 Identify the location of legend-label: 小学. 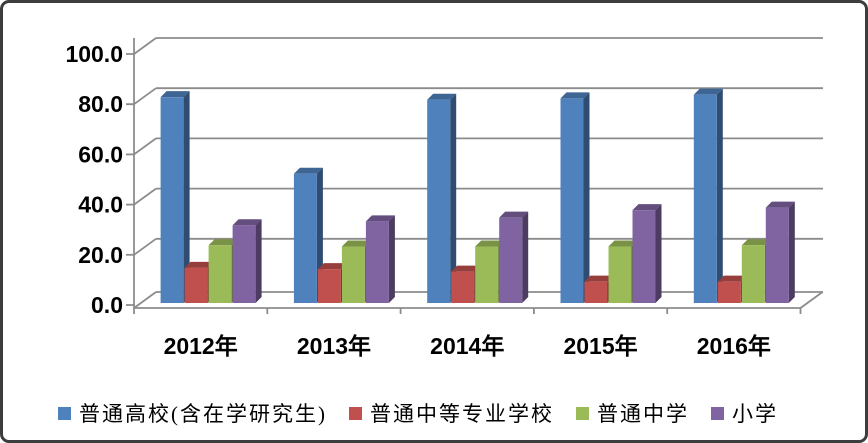
(755, 414).